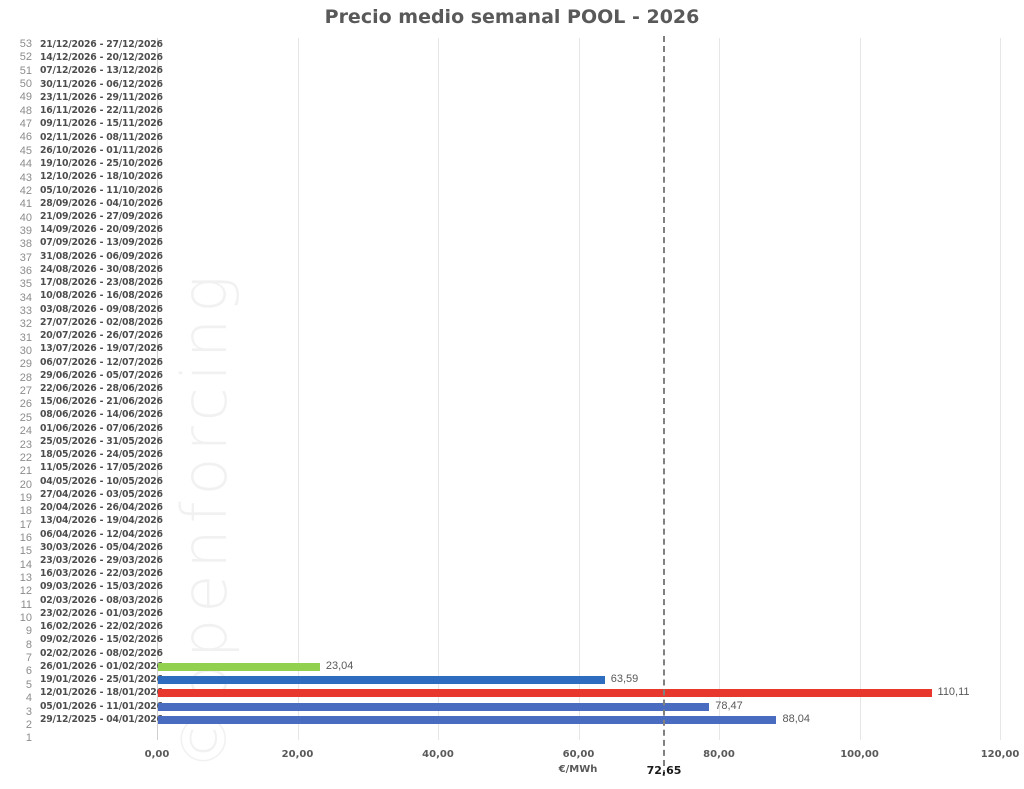  I want to click on category-label: 03/08/2026 - 09/08/2026, so click(101, 309).